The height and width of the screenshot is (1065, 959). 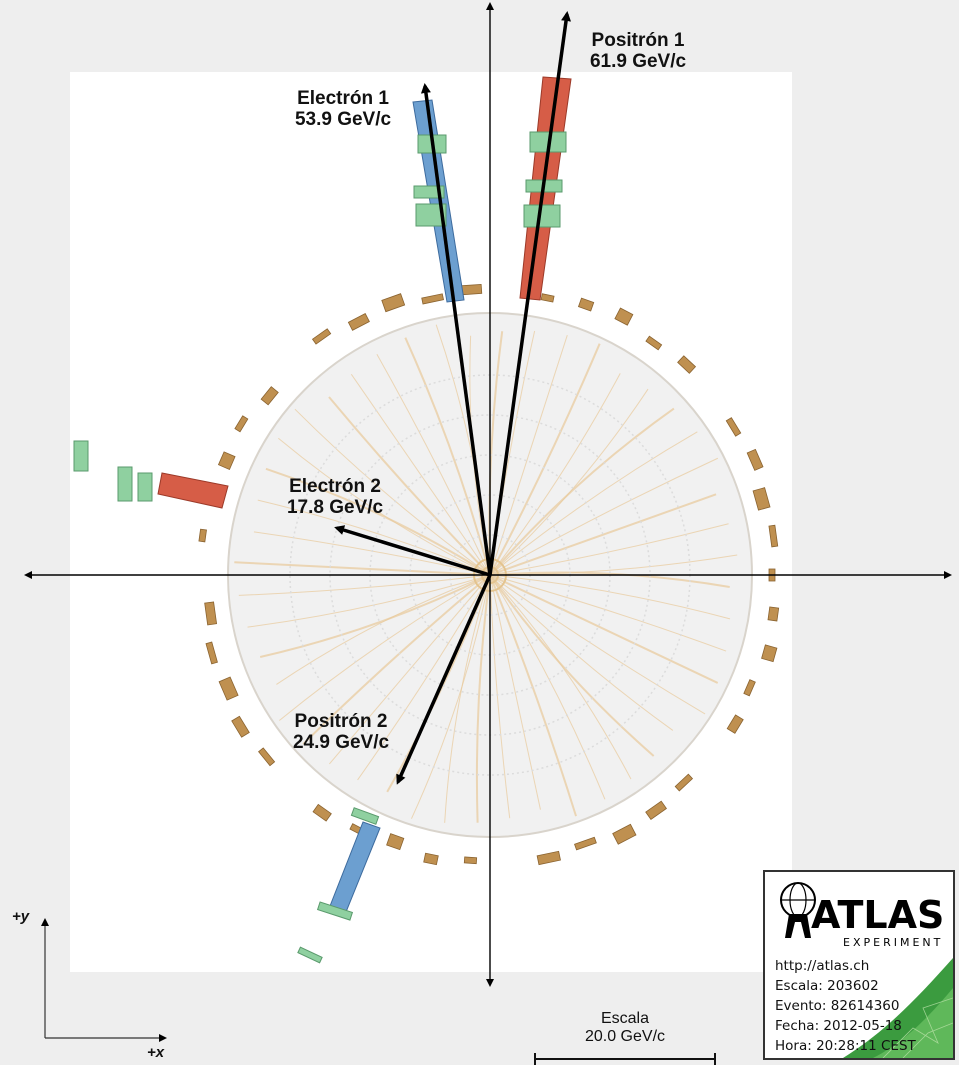 What do you see at coordinates (545, 188) in the screenshot?
I see `positron-1-deposit` at bounding box center [545, 188].